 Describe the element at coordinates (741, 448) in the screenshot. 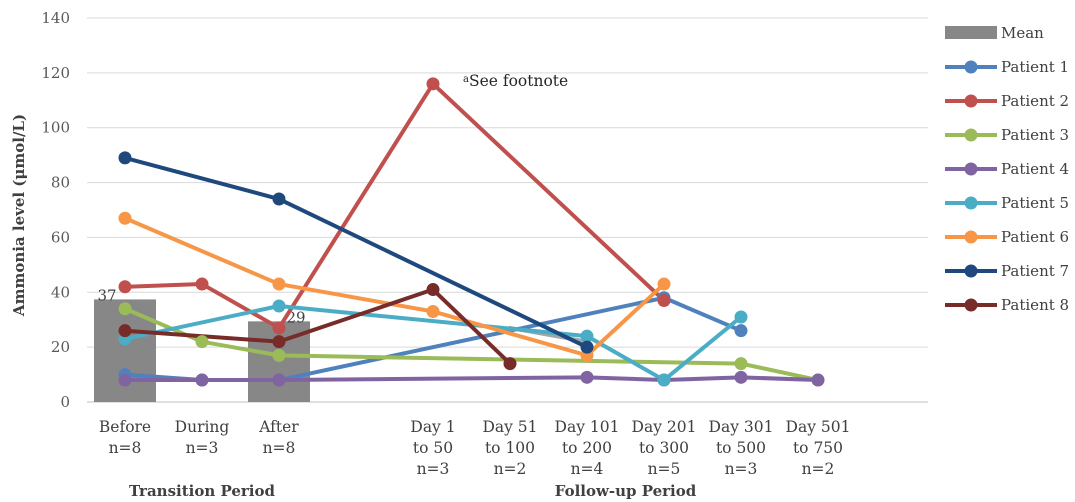

I see `x-tick-label: to 500` at that location.